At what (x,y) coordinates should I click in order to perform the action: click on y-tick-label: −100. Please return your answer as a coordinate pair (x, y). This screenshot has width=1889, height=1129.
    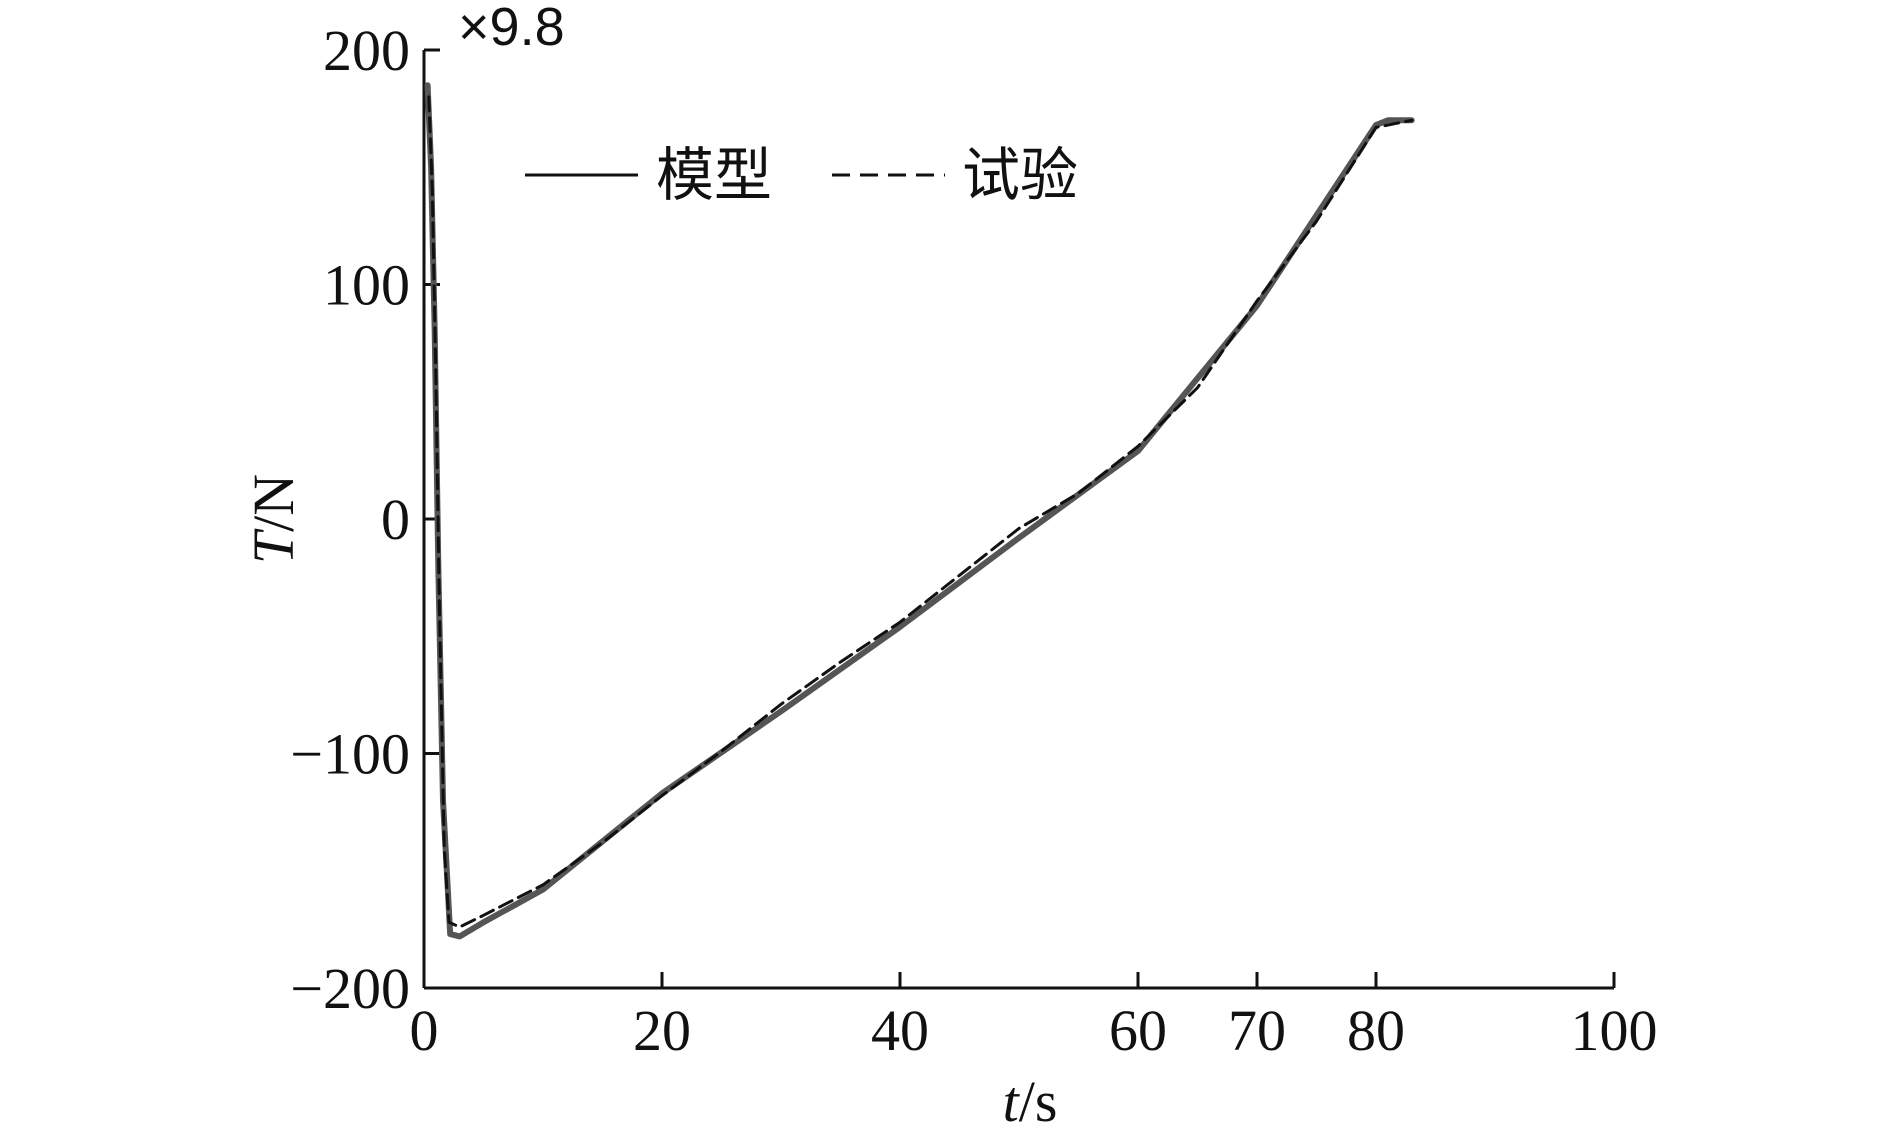
    Looking at the image, I should click on (350, 754).